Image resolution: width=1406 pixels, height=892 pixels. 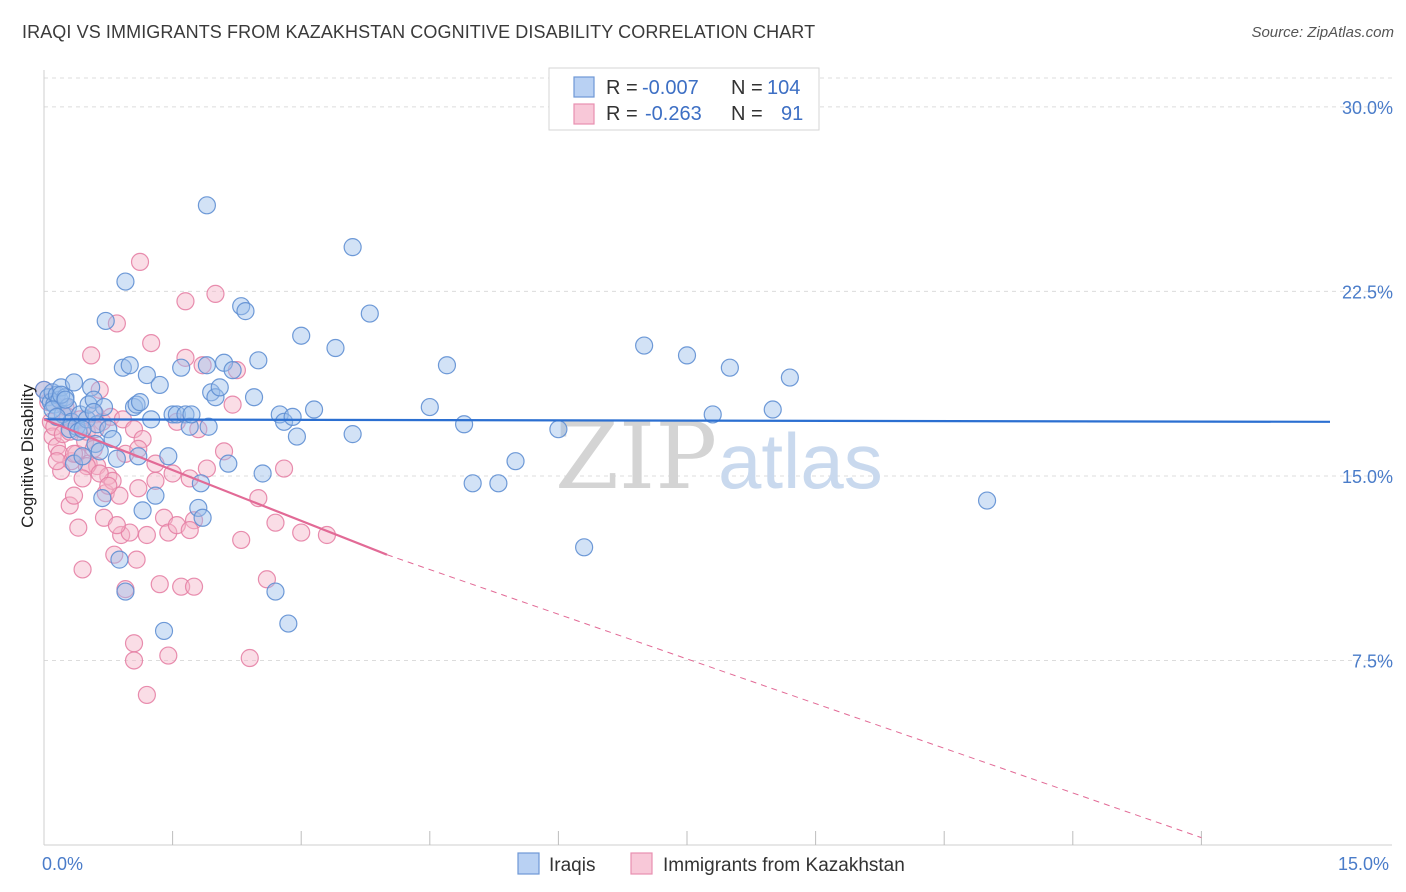 What do you see at coordinates (1363, 864) in the screenshot?
I see `x-tick-max: 15.0%` at bounding box center [1363, 864].